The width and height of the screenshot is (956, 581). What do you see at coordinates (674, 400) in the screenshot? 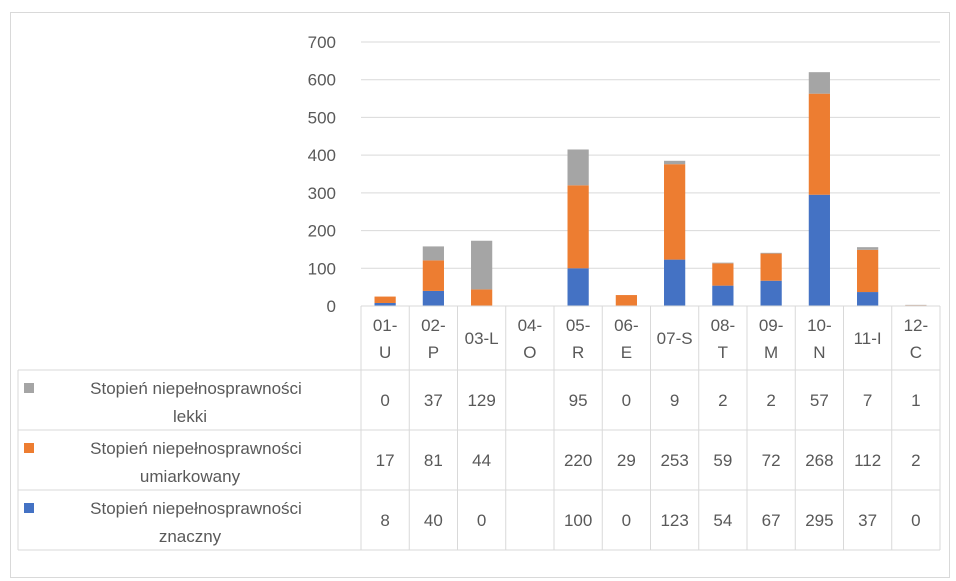
I see `data-label: 9` at bounding box center [674, 400].